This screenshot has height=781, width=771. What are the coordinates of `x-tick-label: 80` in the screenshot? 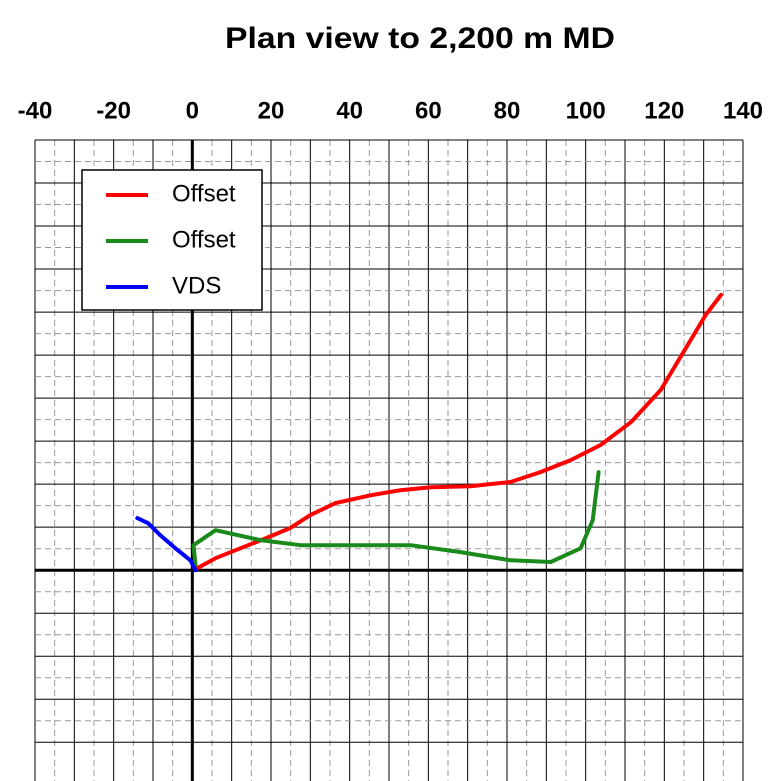 It's located at (507, 110).